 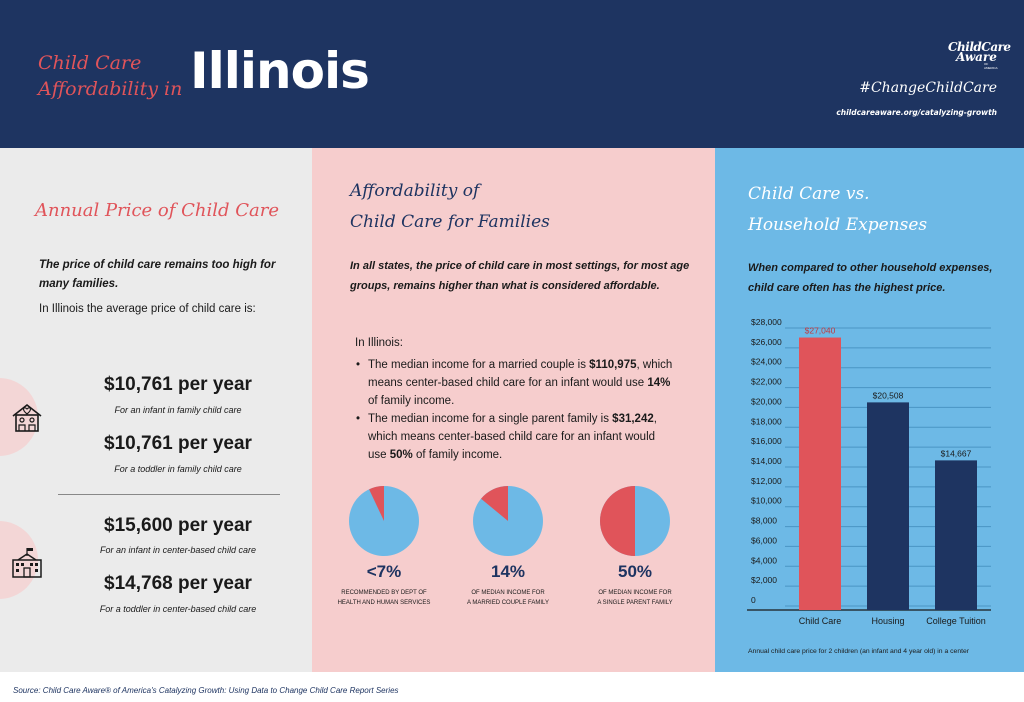 I want to click on affordability-title-line2: Child Care for Families, so click(x=450, y=222).